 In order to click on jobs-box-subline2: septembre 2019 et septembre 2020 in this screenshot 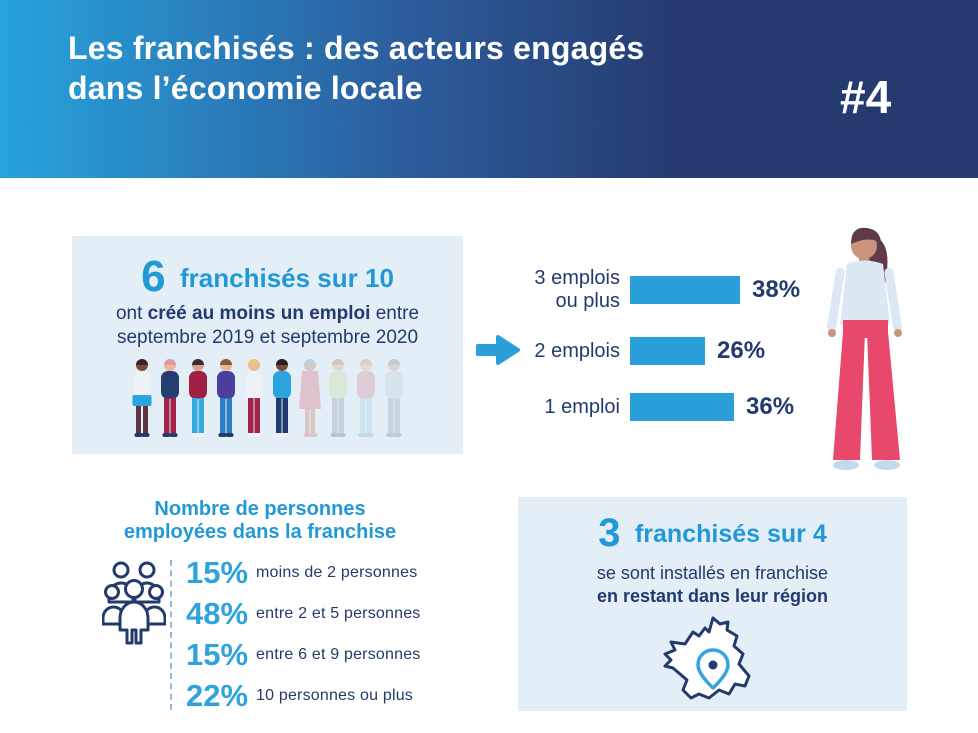, I will do `click(267, 337)`.